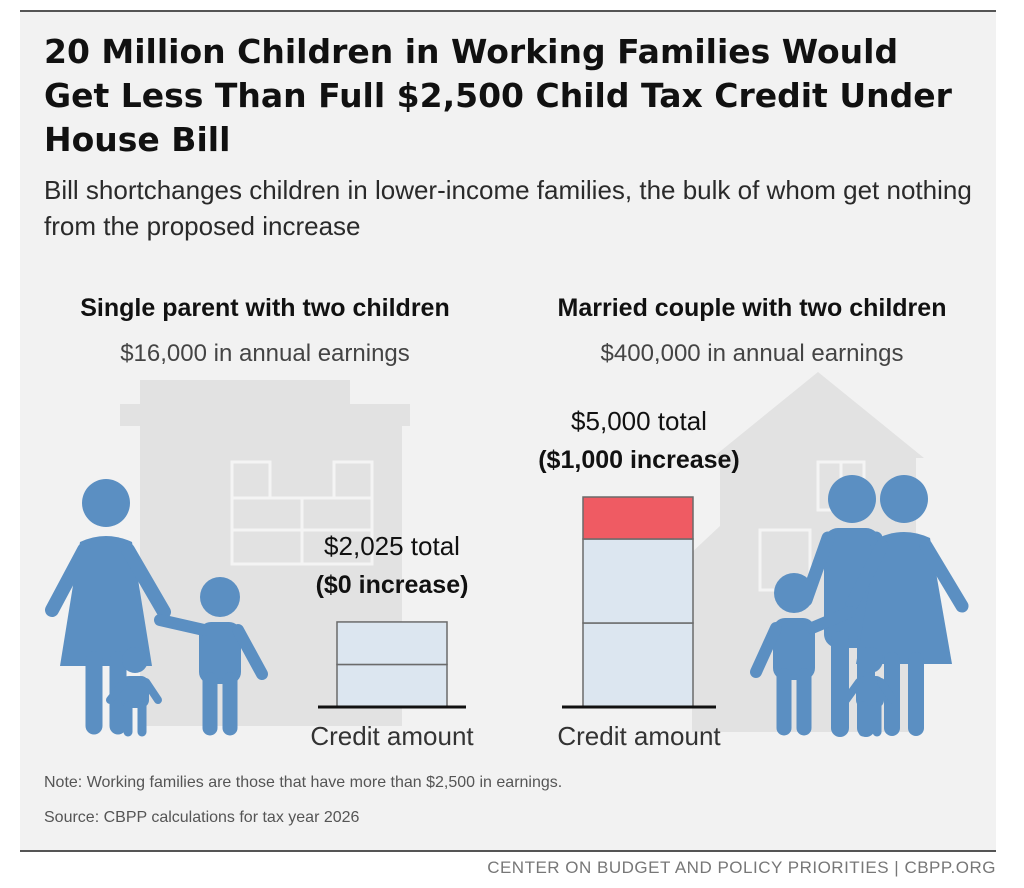  What do you see at coordinates (392, 736) in the screenshot?
I see `single-parent-axis-label: Credit amount` at bounding box center [392, 736].